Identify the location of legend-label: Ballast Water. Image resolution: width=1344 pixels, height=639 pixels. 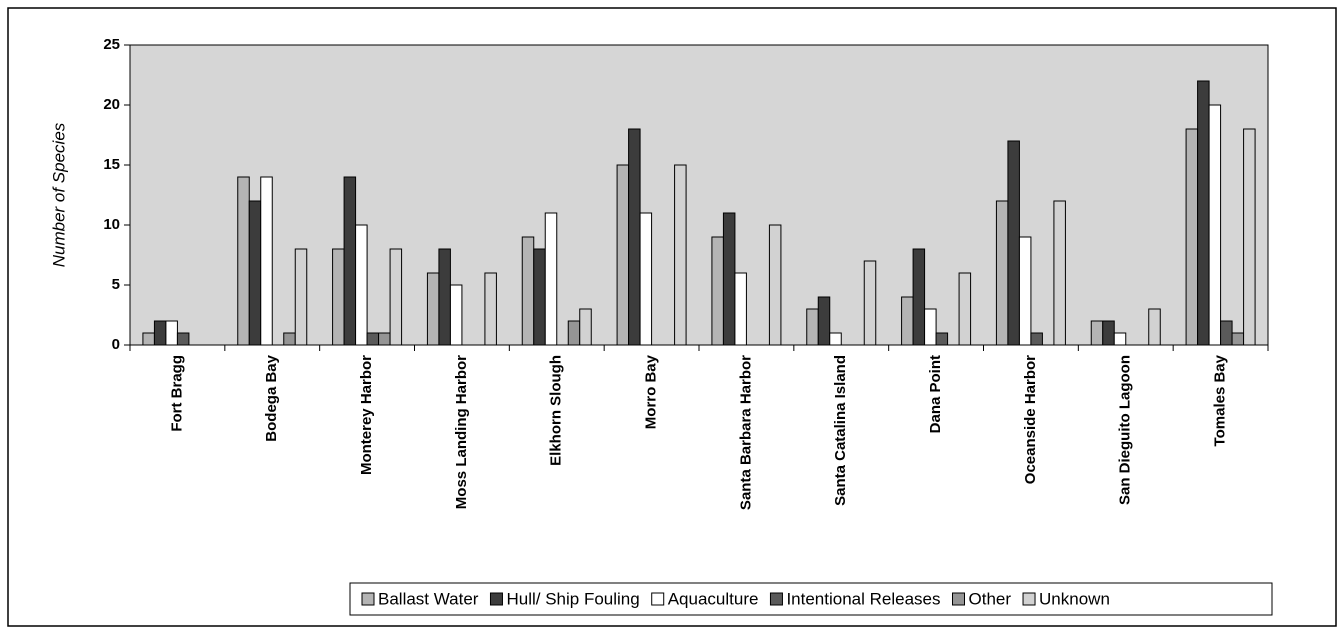
(428, 598).